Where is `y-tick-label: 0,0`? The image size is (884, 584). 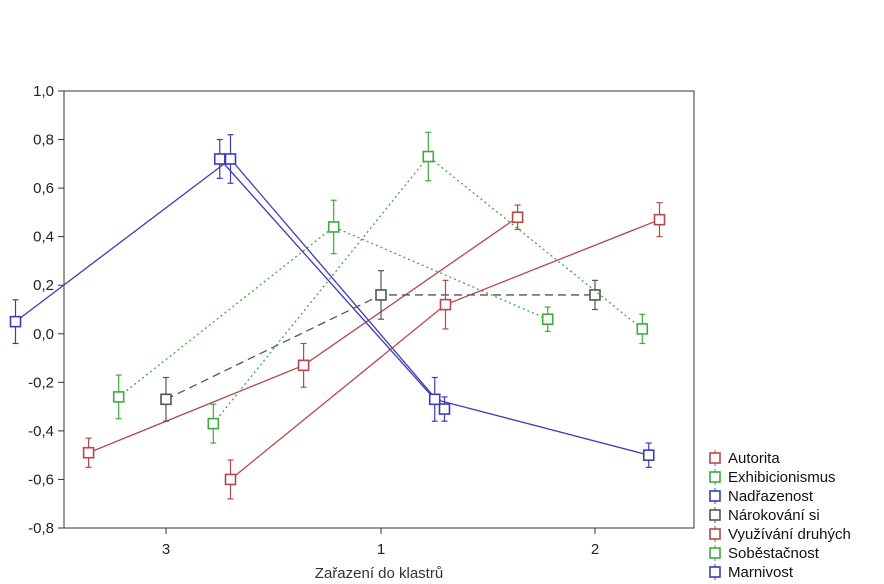 y-tick-label: 0,0 is located at coordinates (43, 334).